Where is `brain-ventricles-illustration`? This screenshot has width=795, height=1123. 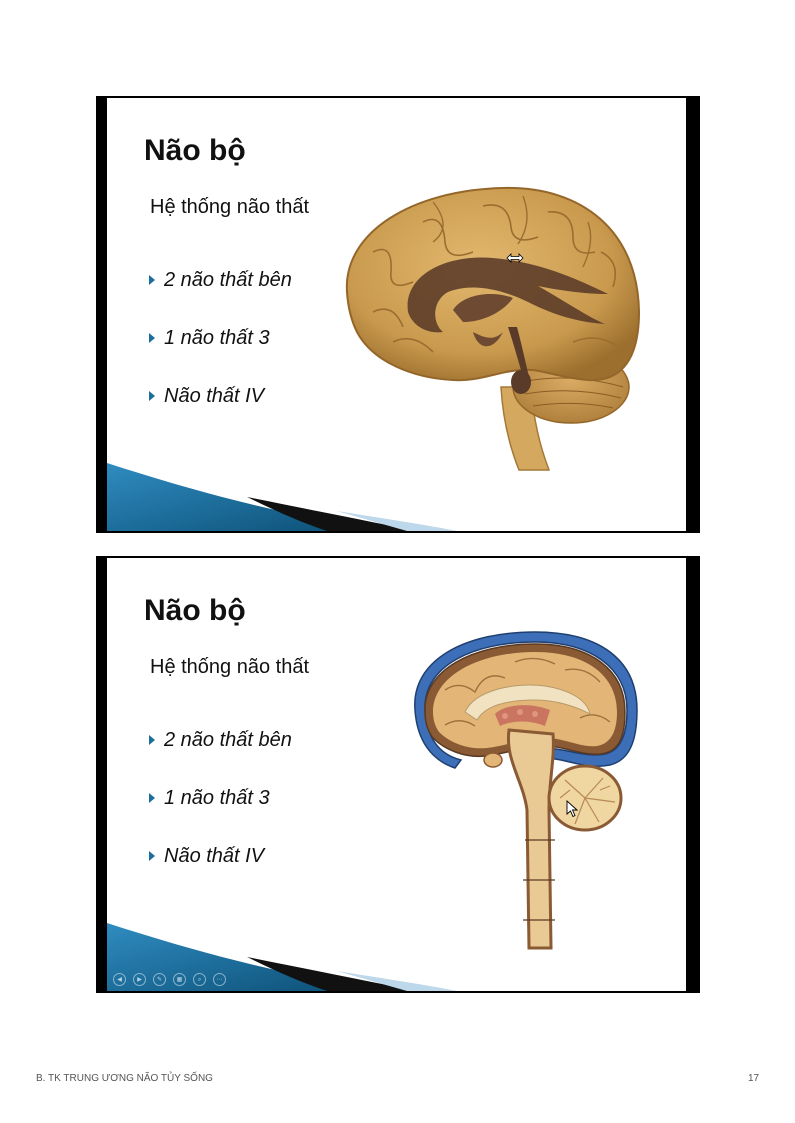
brain-ventricles-illustration is located at coordinates (493, 328).